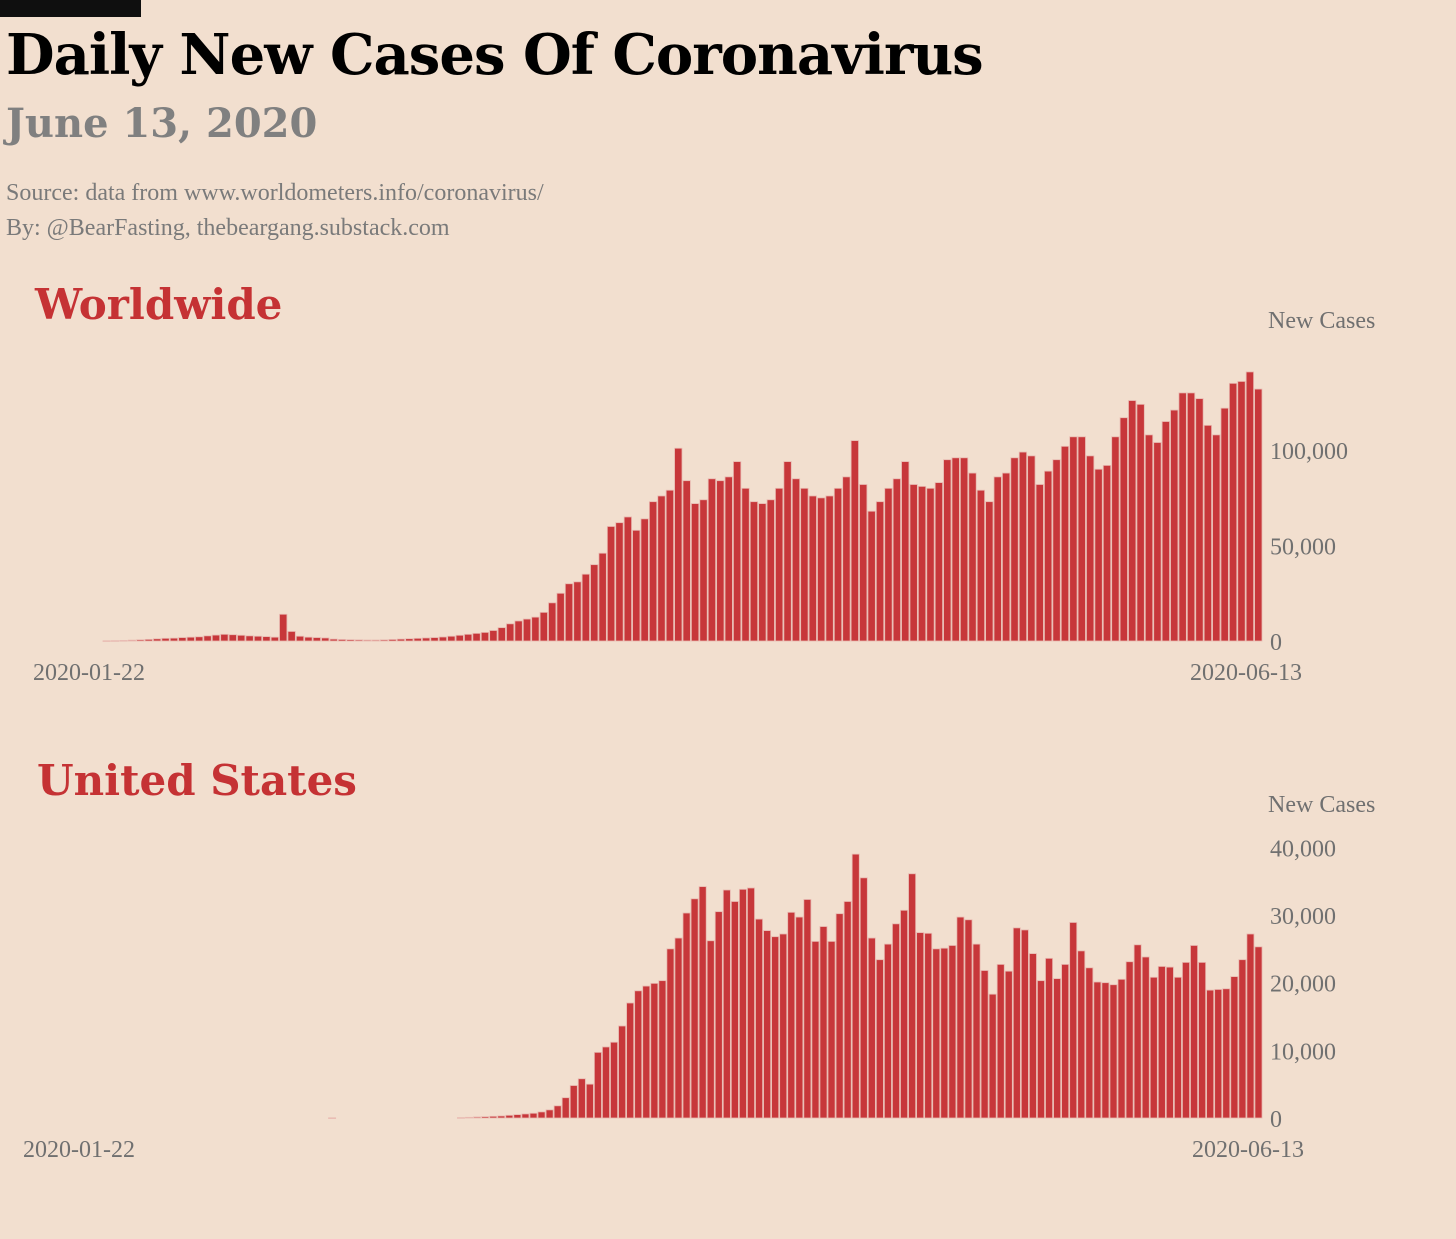  Describe the element at coordinates (1303, 917) in the screenshot. I see `y-tick-label: 30,000` at that location.